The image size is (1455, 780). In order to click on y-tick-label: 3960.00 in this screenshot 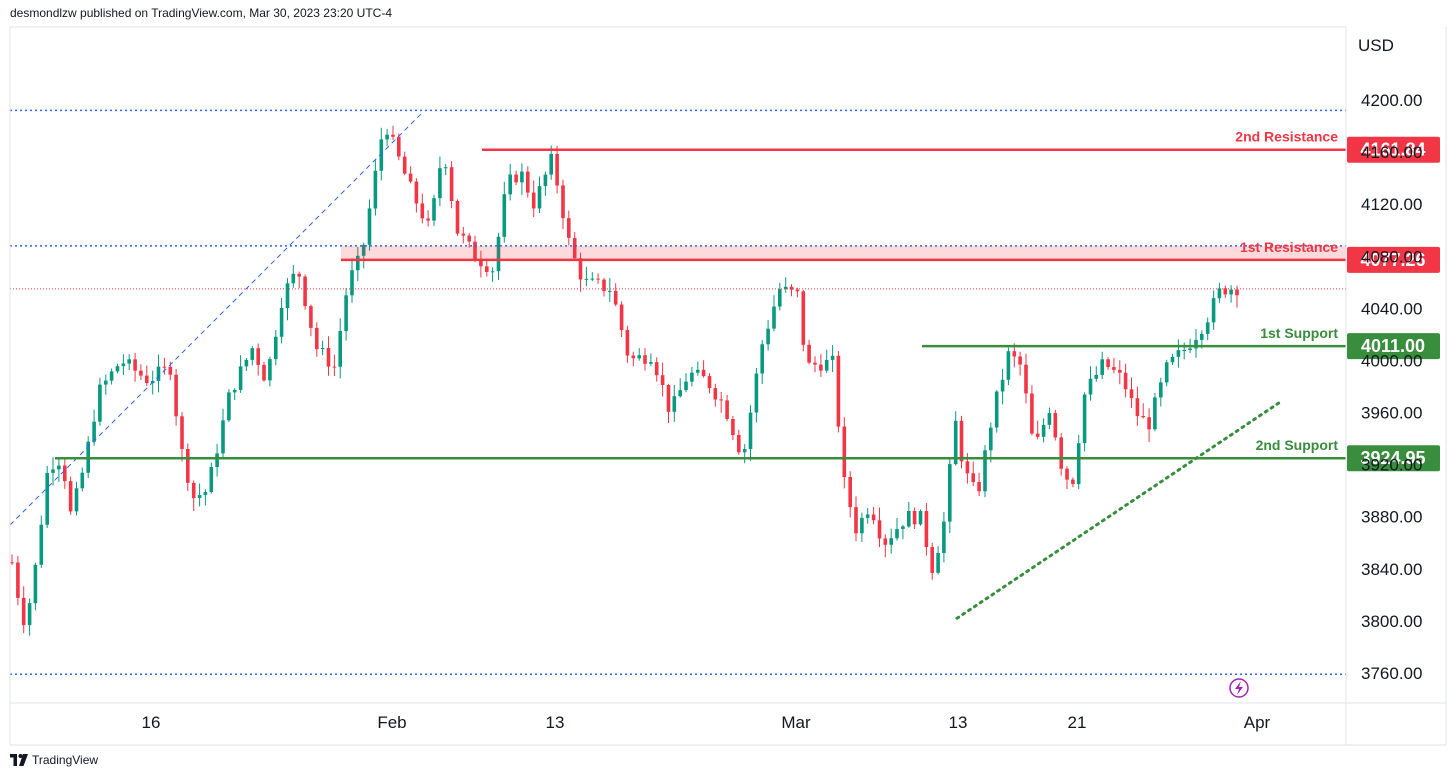, I will do `click(1391, 413)`.